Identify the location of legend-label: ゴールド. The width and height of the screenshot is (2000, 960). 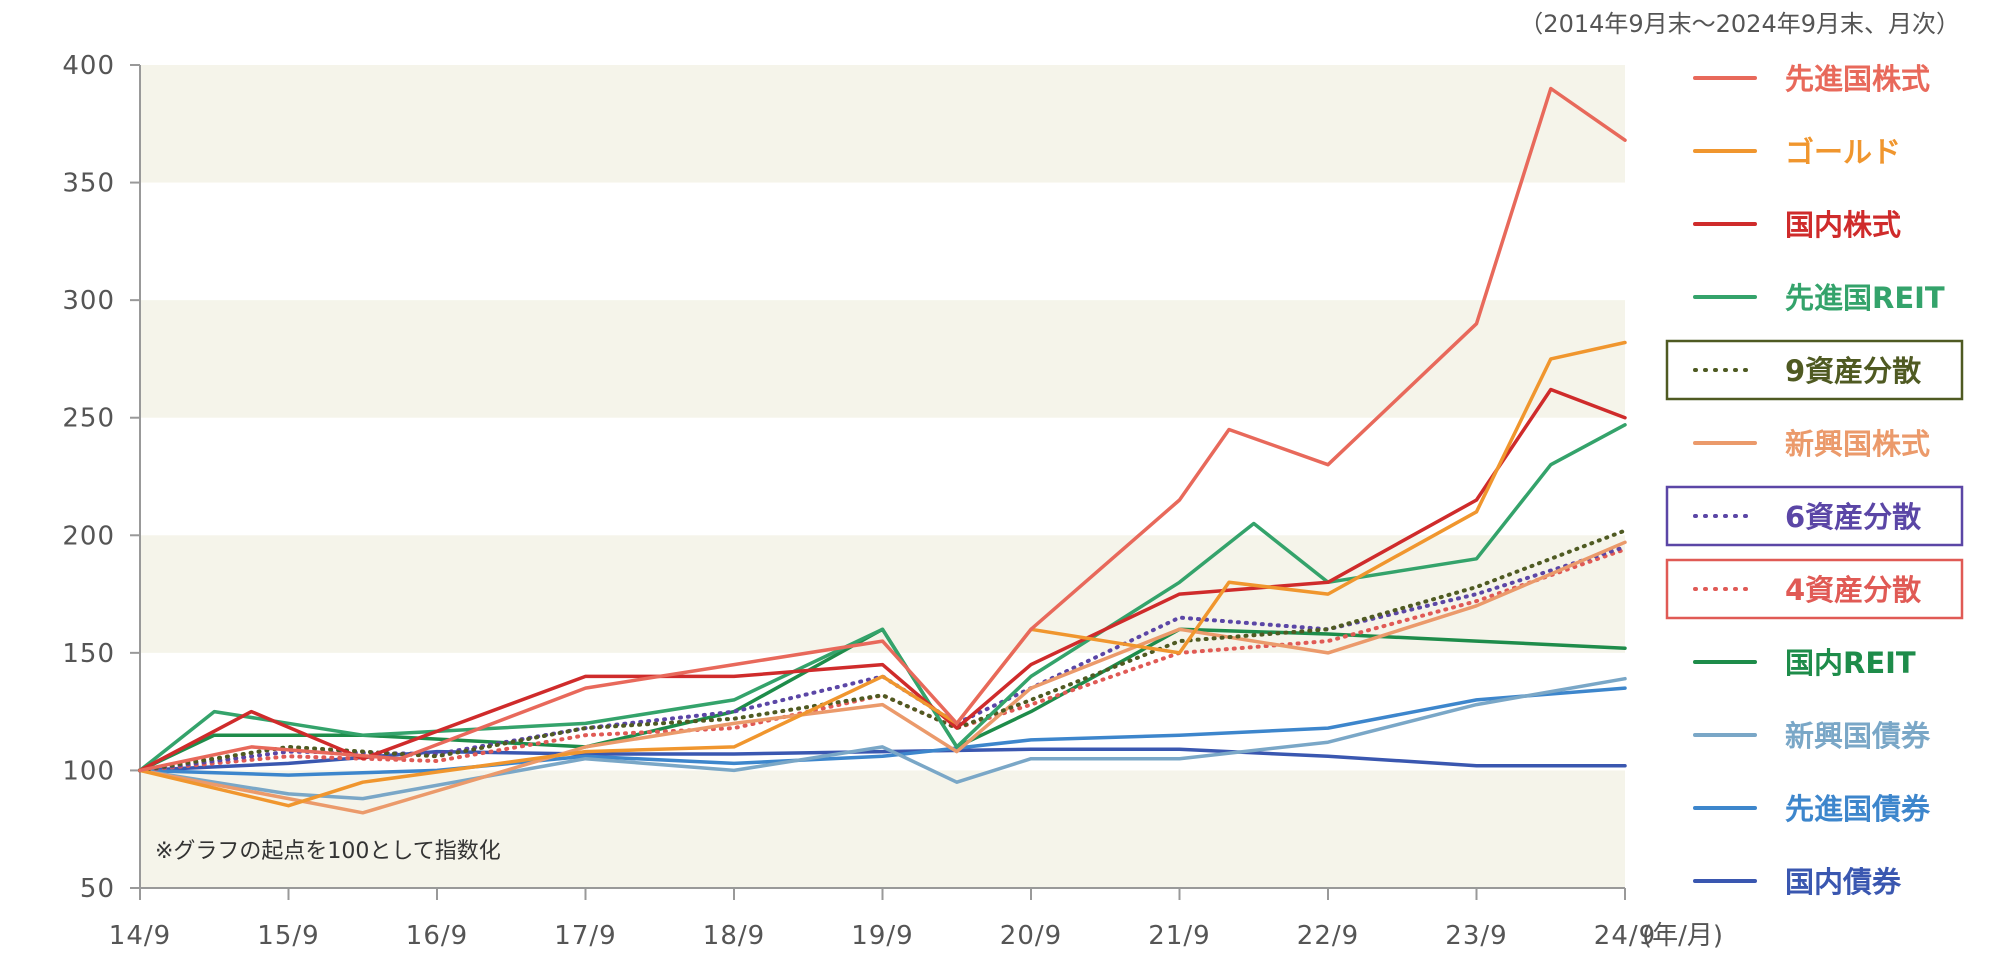
(1843, 152).